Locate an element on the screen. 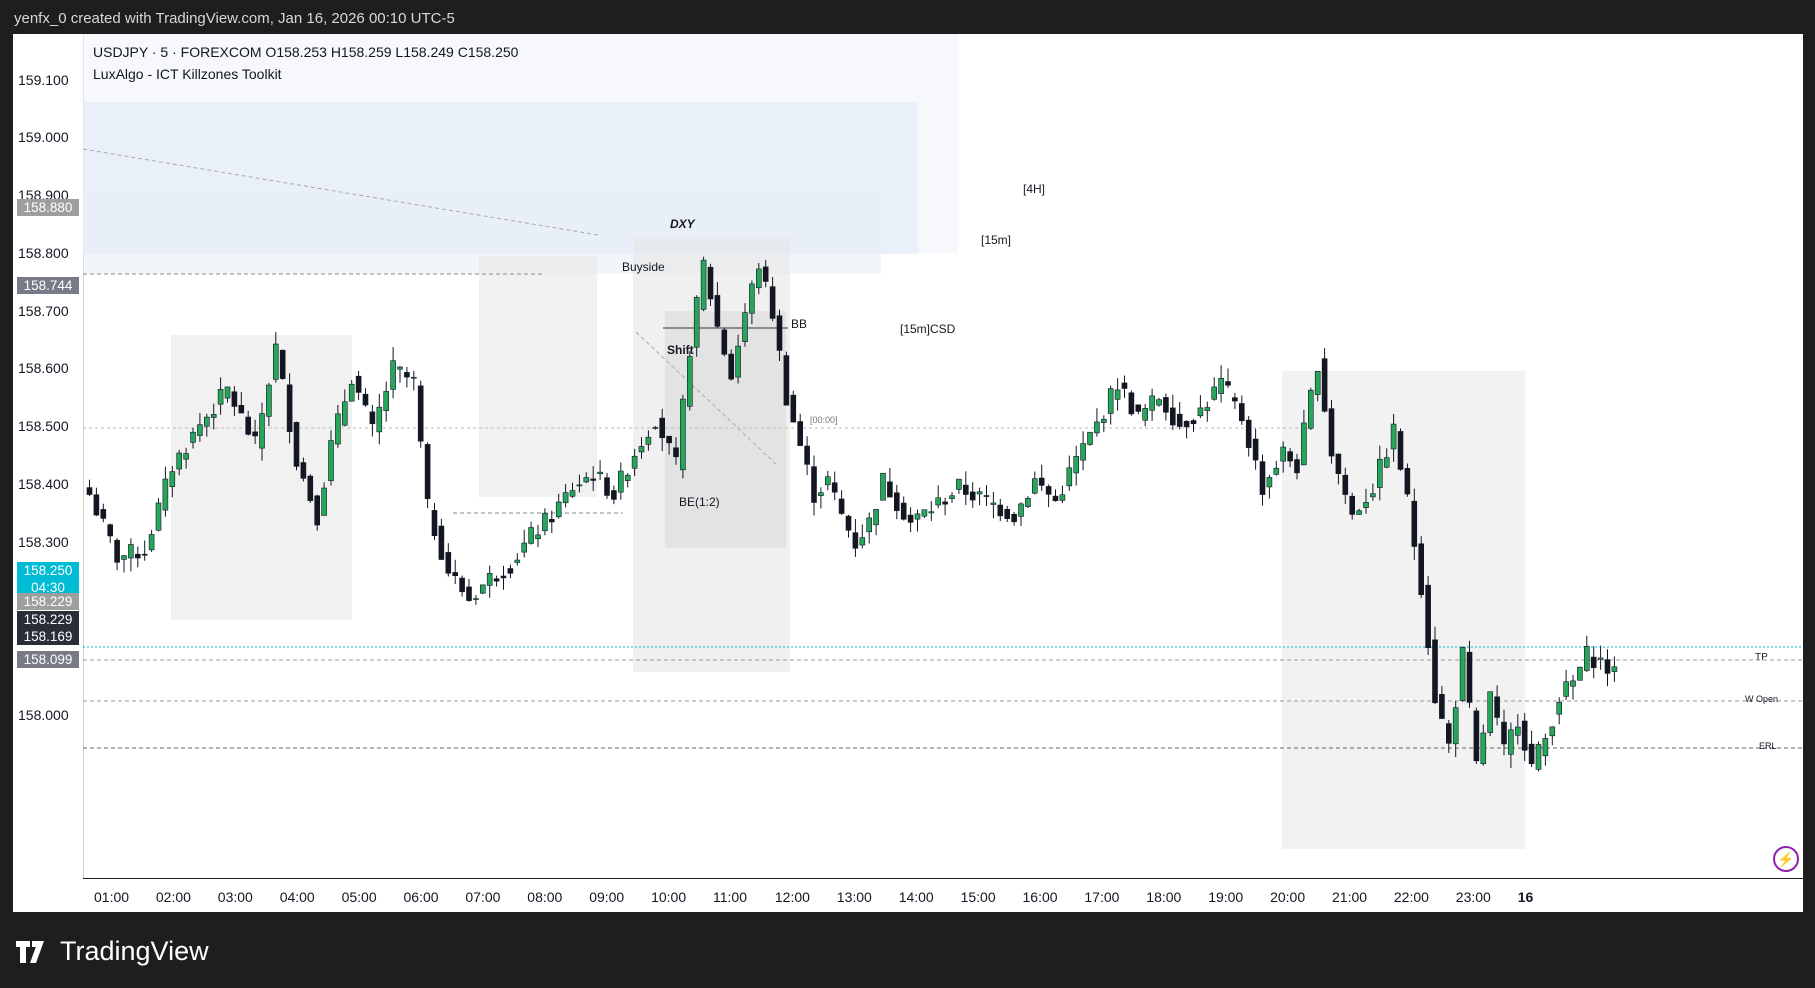 This screenshot has width=1815, height=988. time-label: 03:00 is located at coordinates (235, 897).